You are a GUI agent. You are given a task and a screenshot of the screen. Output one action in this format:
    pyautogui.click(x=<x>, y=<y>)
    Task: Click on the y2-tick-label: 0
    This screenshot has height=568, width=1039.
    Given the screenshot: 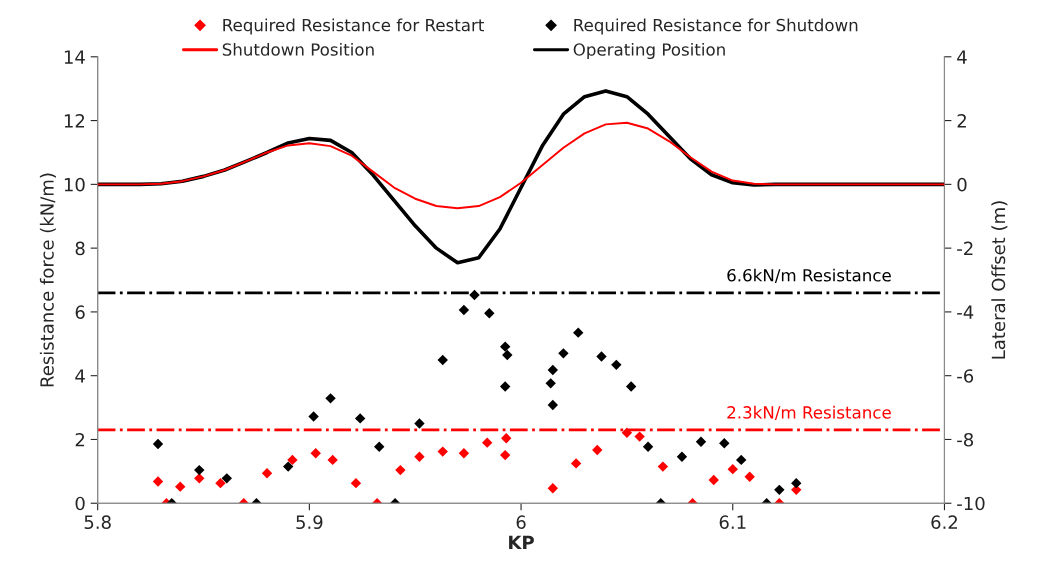 What is the action you would take?
    pyautogui.click(x=962, y=184)
    